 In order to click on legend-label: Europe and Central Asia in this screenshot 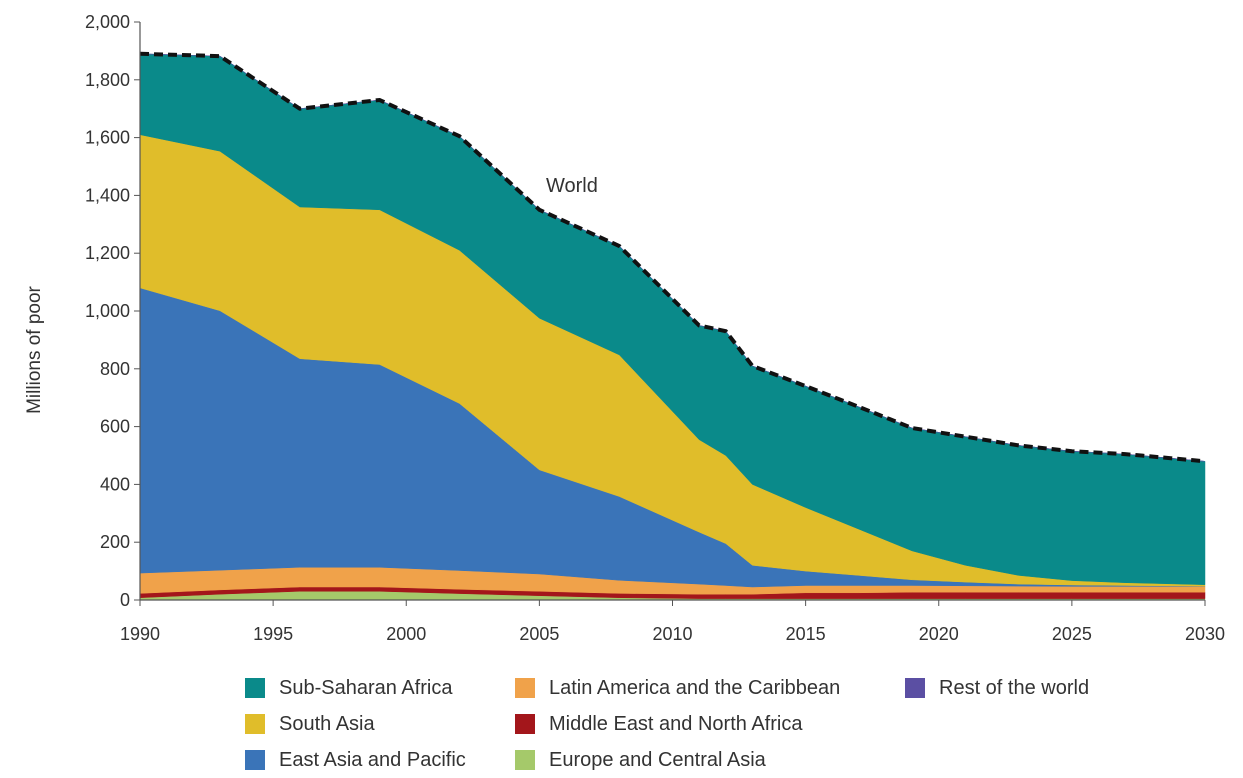, I will do `click(657, 759)`.